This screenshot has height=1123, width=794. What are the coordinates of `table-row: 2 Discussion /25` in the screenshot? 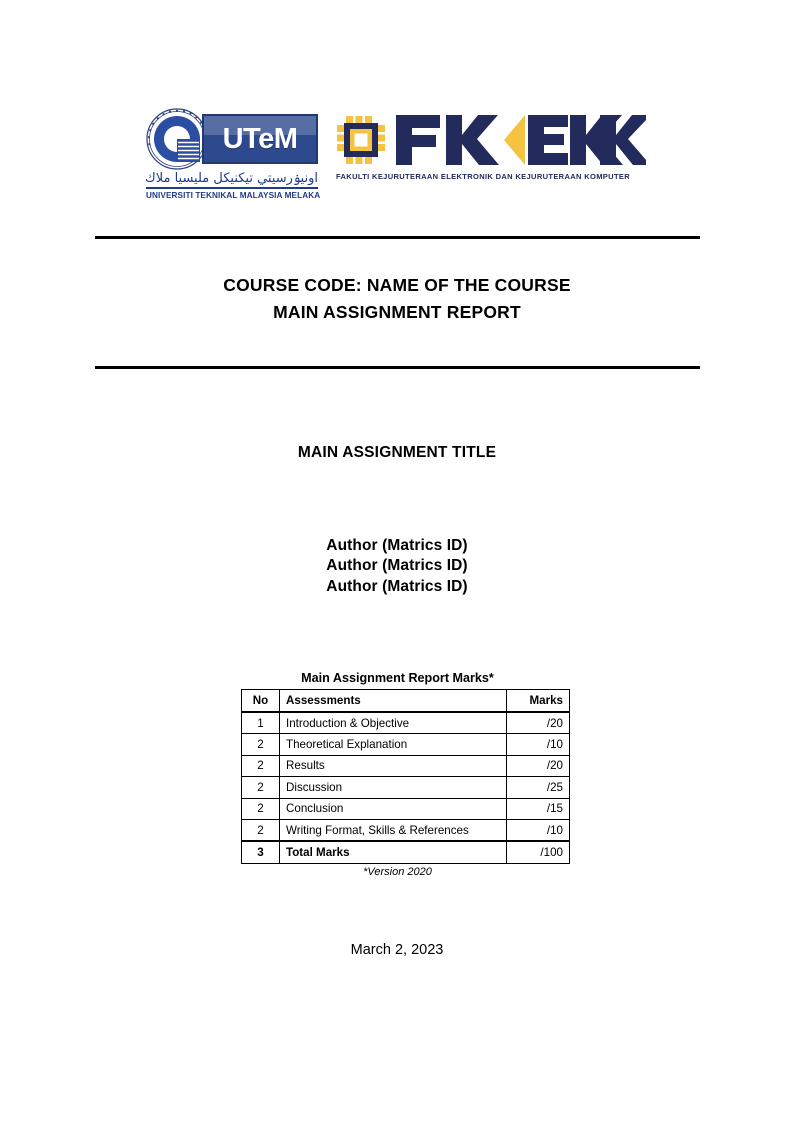 It's located at (405, 787).